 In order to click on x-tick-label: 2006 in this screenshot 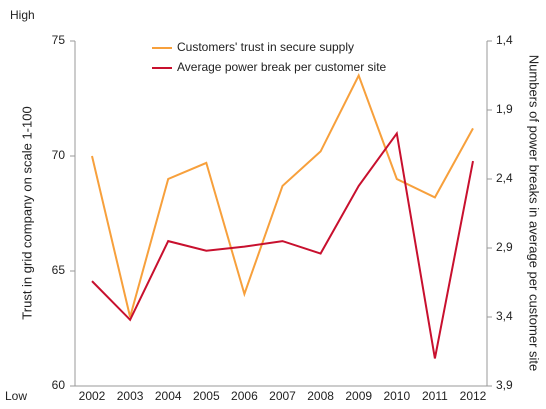, I will do `click(244, 396)`.